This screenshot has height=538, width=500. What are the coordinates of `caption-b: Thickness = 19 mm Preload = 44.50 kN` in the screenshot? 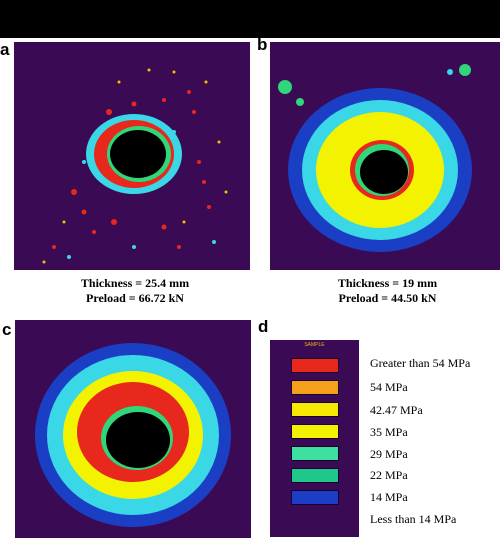 It's located at (387, 291).